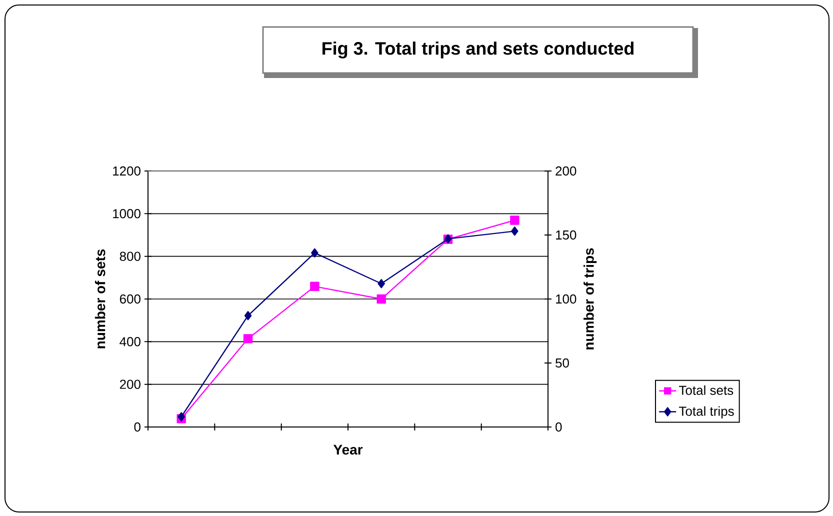 The image size is (833, 516). I want to click on chart-title: Fig 3. Total trips and sets conducted, so click(478, 50).